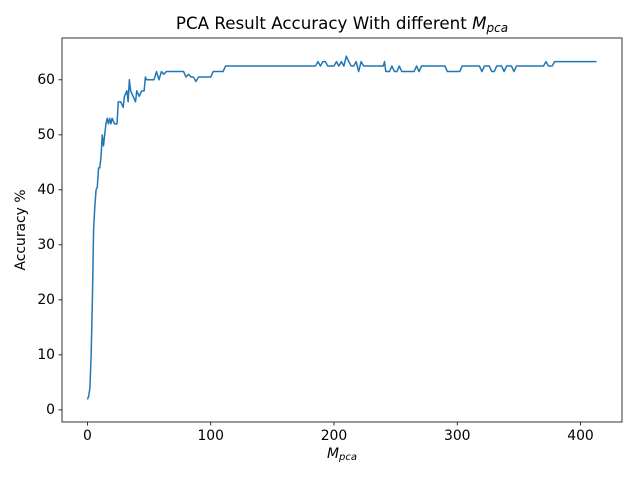 The image size is (640, 480). Describe the element at coordinates (580, 436) in the screenshot. I see `x-tick-label: 400` at that location.